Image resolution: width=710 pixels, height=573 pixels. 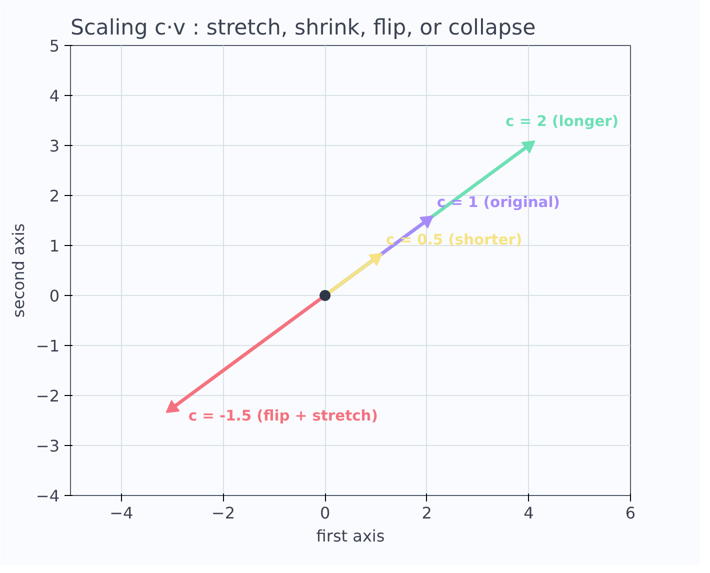 I want to click on y-tick-label: 4, so click(x=54, y=96).